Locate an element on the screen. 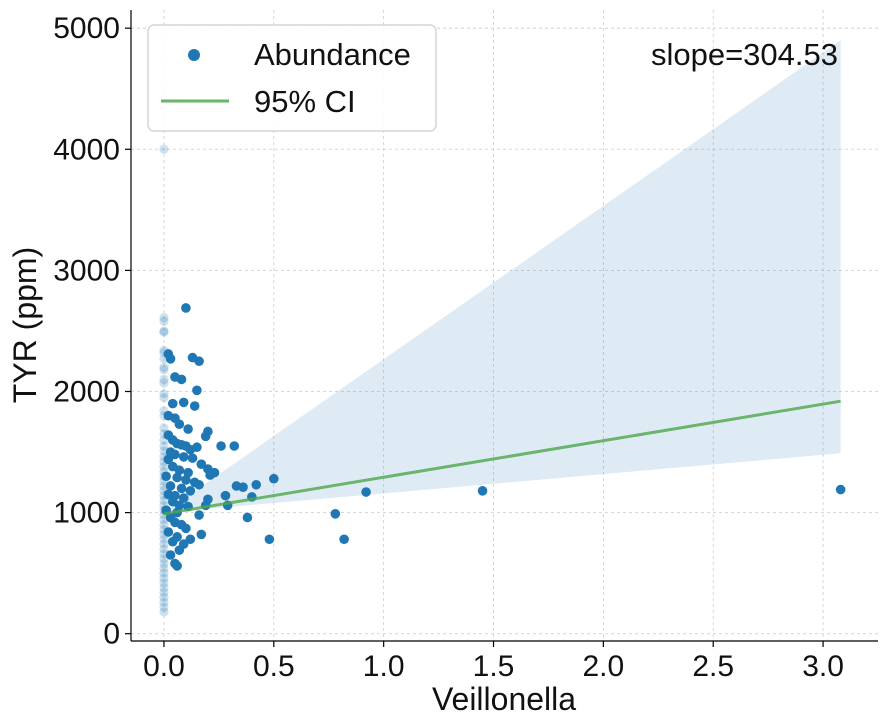 The width and height of the screenshot is (887, 728). x-tick-label: 2.0 is located at coordinates (604, 666).